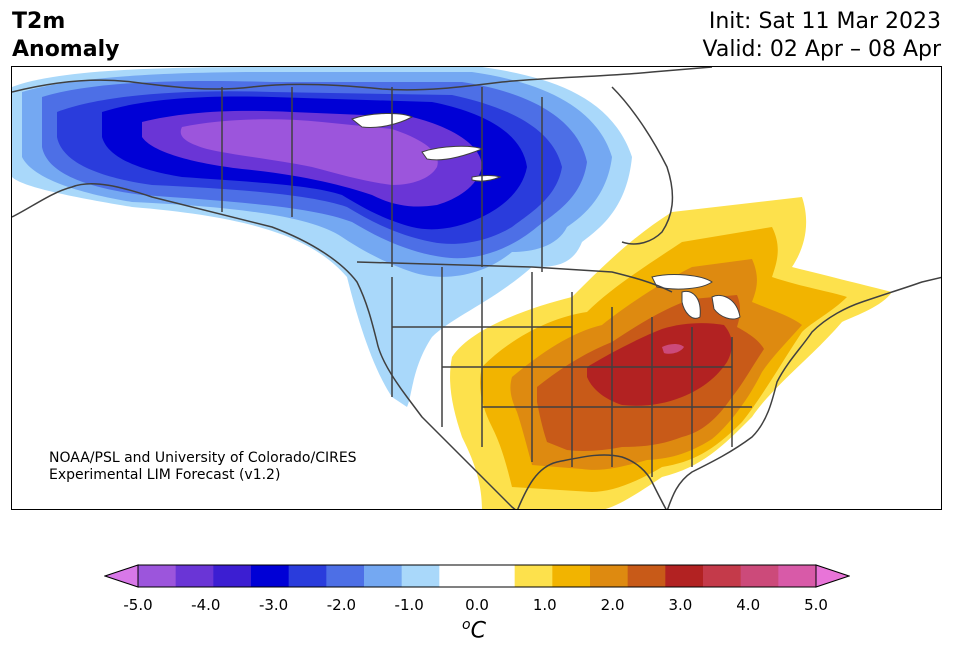 This screenshot has height=656, width=953. What do you see at coordinates (39, 21) in the screenshot?
I see `title-variable: T2m` at bounding box center [39, 21].